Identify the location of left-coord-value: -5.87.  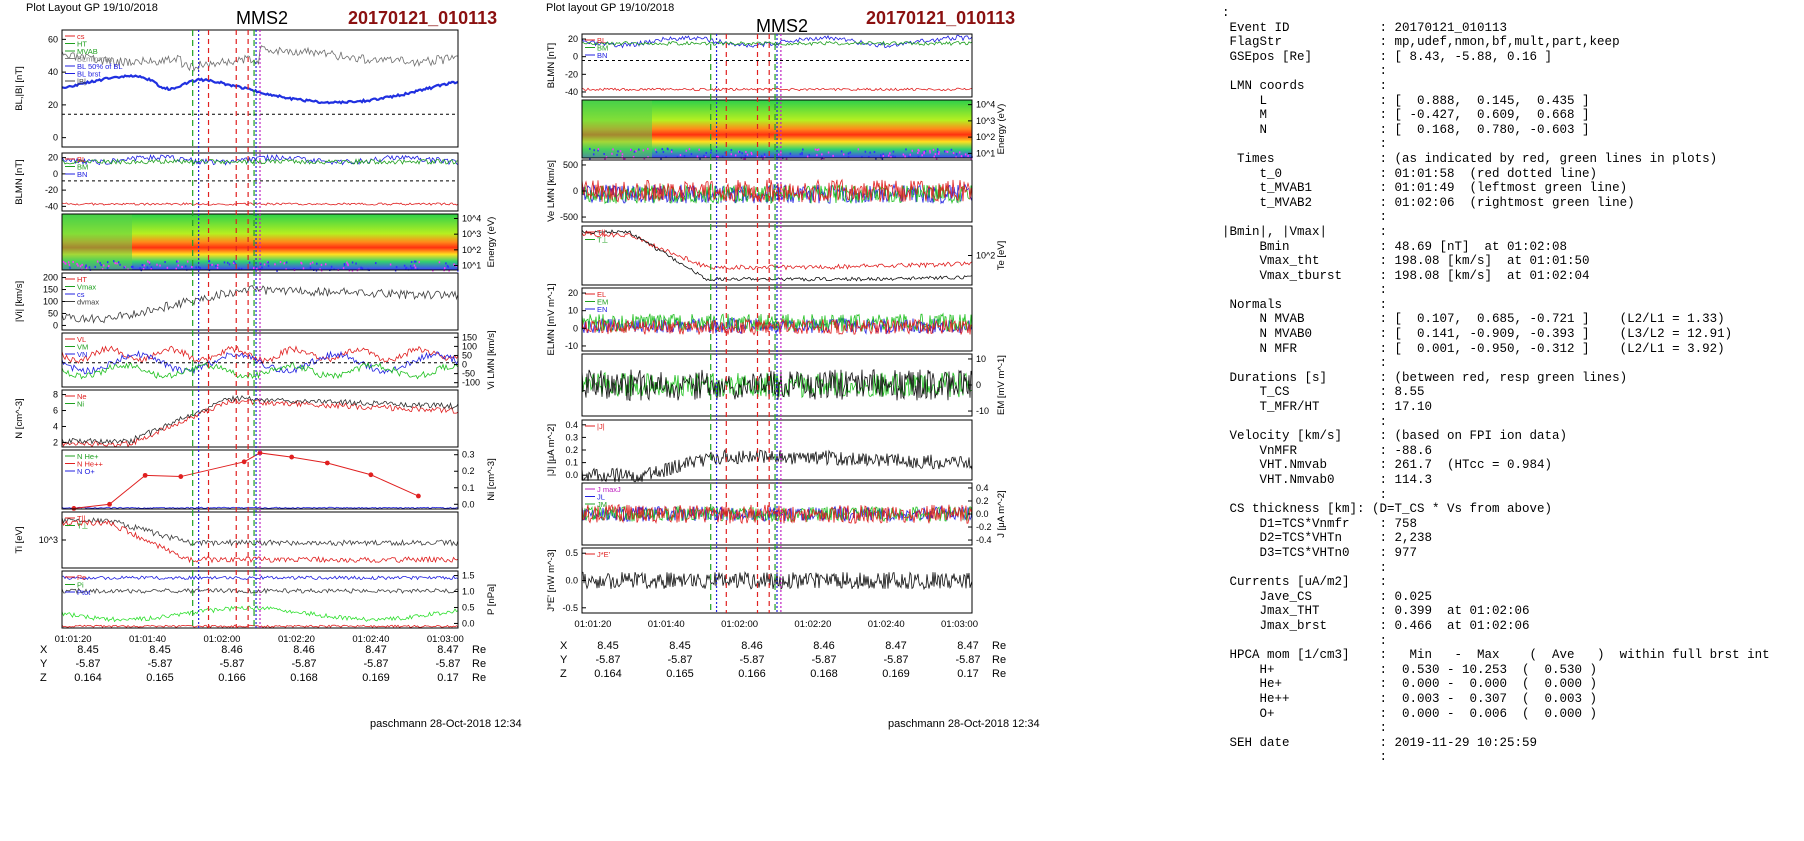
(232, 664).